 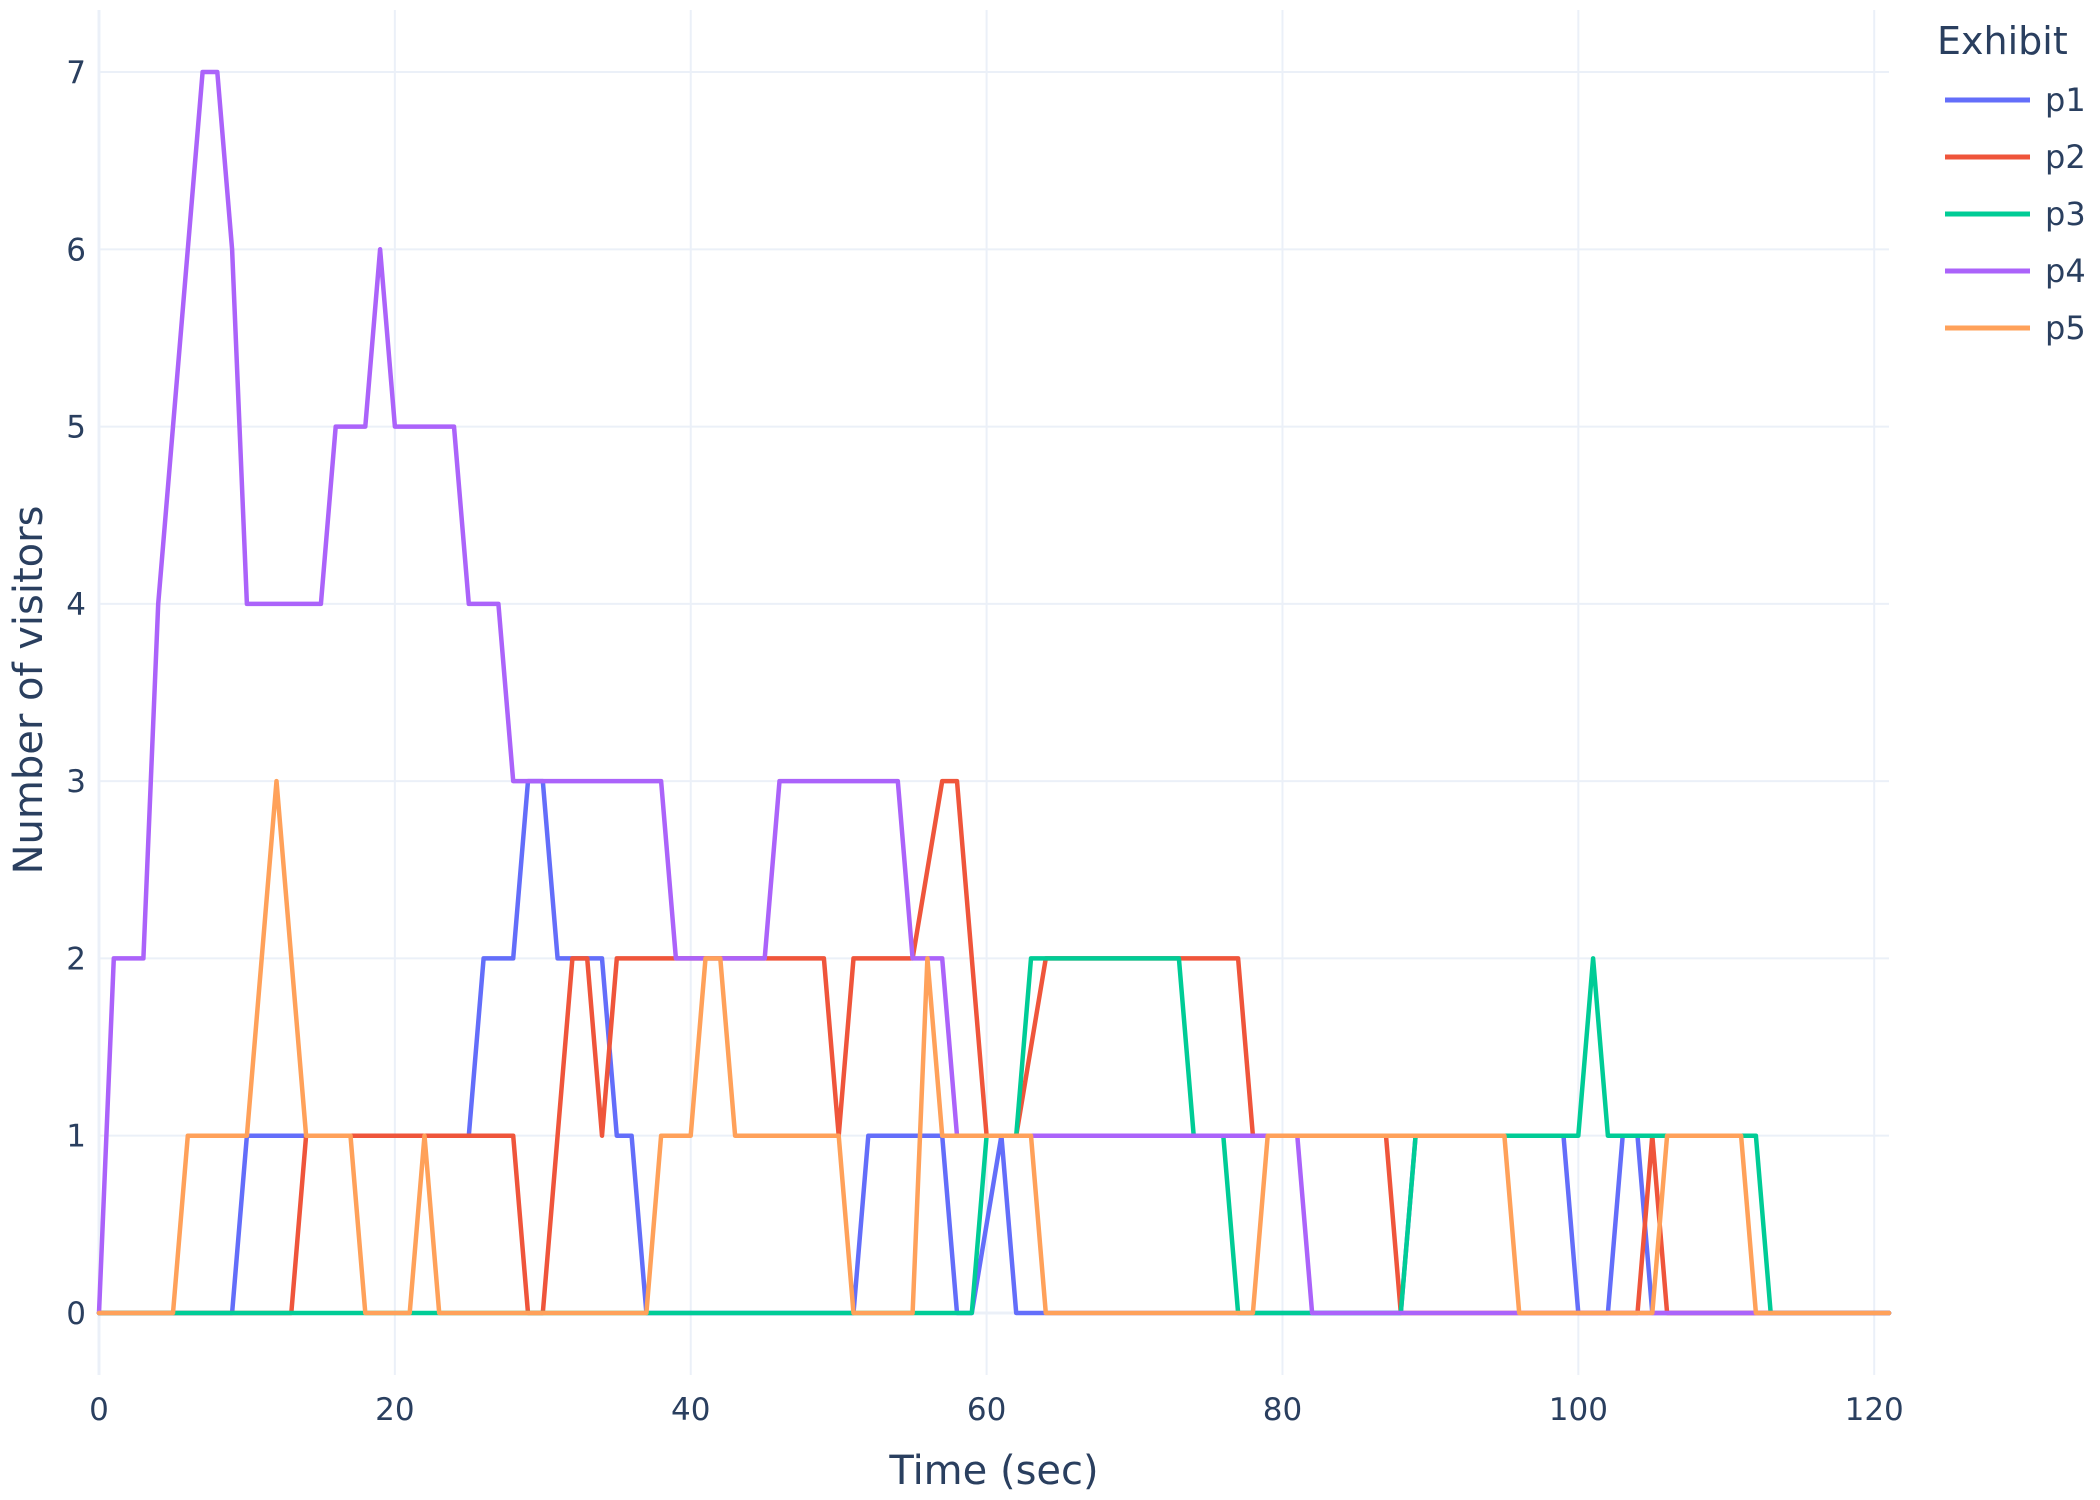 I want to click on x-tick-label: 120, so click(x=1874, y=1410).